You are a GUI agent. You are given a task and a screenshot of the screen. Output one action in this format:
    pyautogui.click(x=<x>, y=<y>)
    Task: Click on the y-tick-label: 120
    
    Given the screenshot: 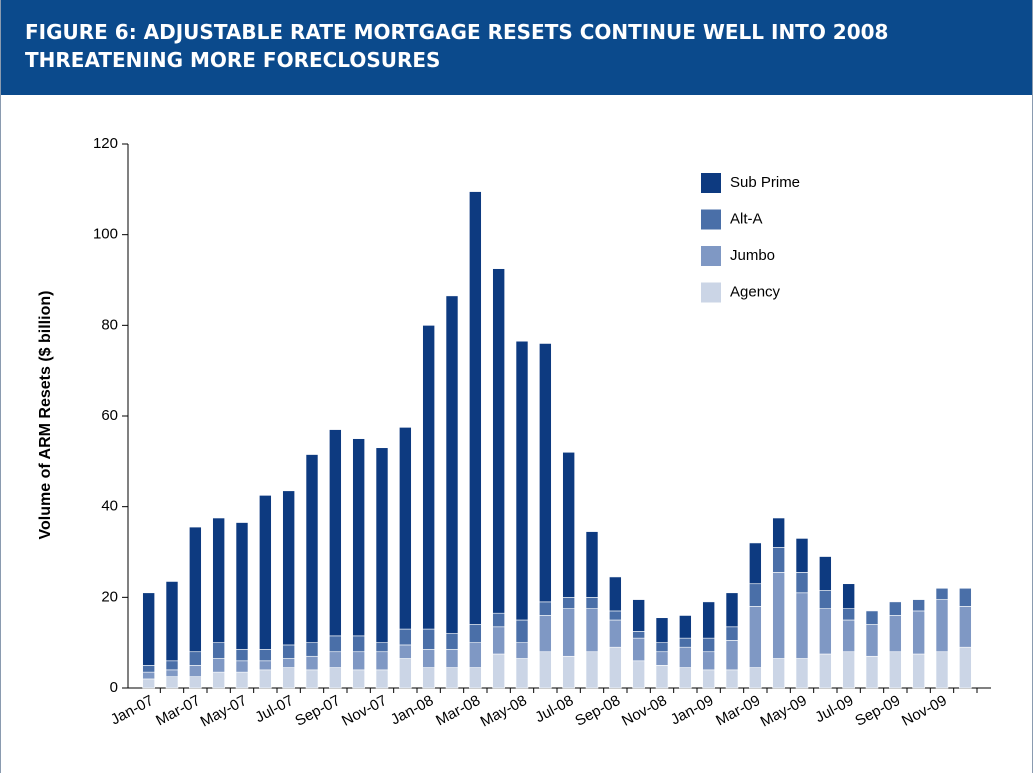 What is the action you would take?
    pyautogui.click(x=105, y=143)
    